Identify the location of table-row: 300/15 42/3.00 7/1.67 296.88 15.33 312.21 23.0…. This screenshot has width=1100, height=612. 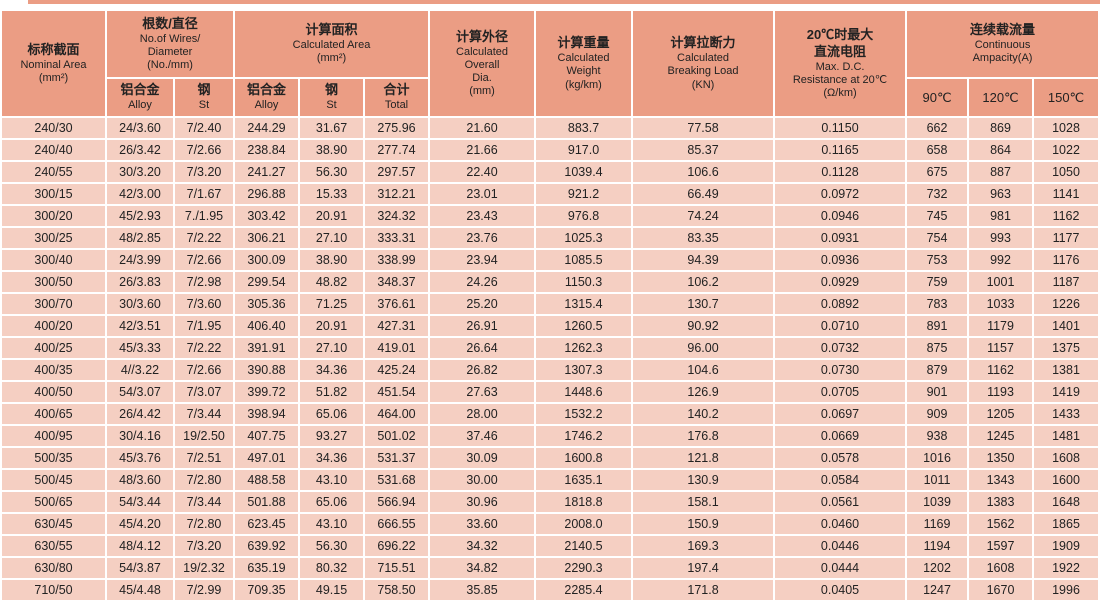
(550, 194).